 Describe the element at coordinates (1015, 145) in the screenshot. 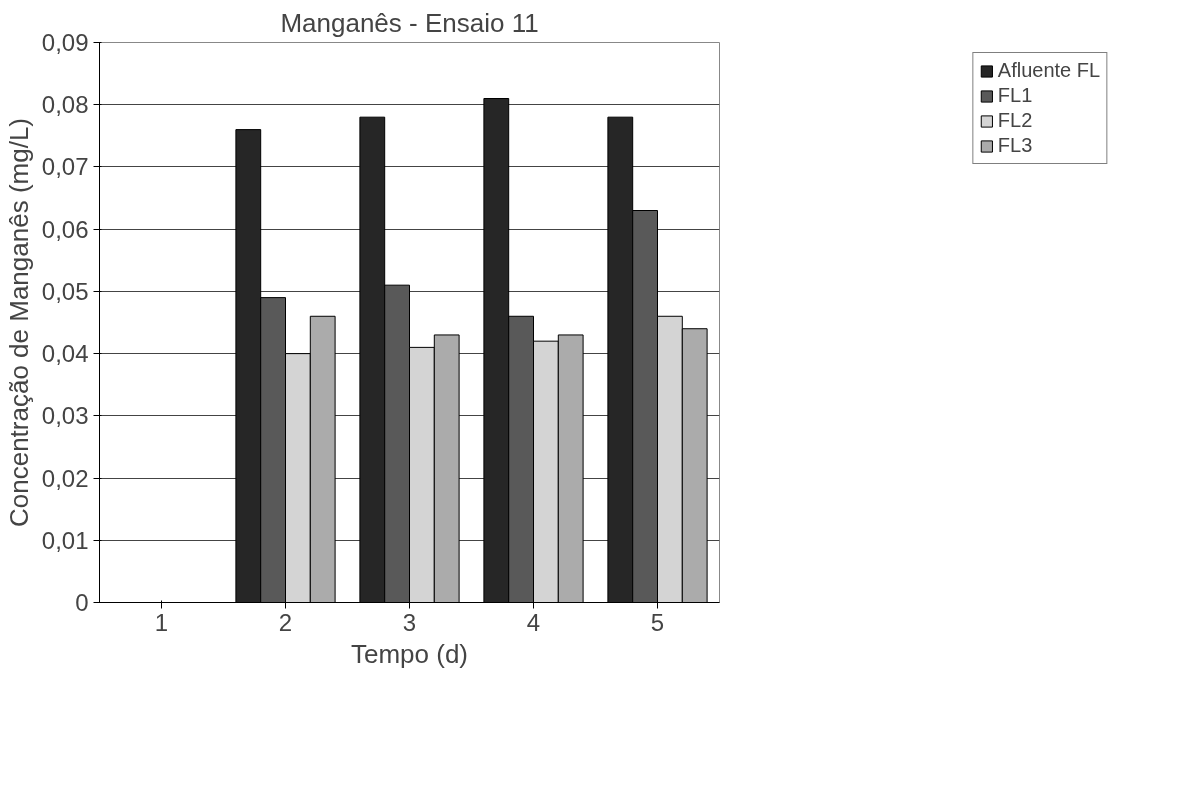

I see `legend-label: FL3` at that location.